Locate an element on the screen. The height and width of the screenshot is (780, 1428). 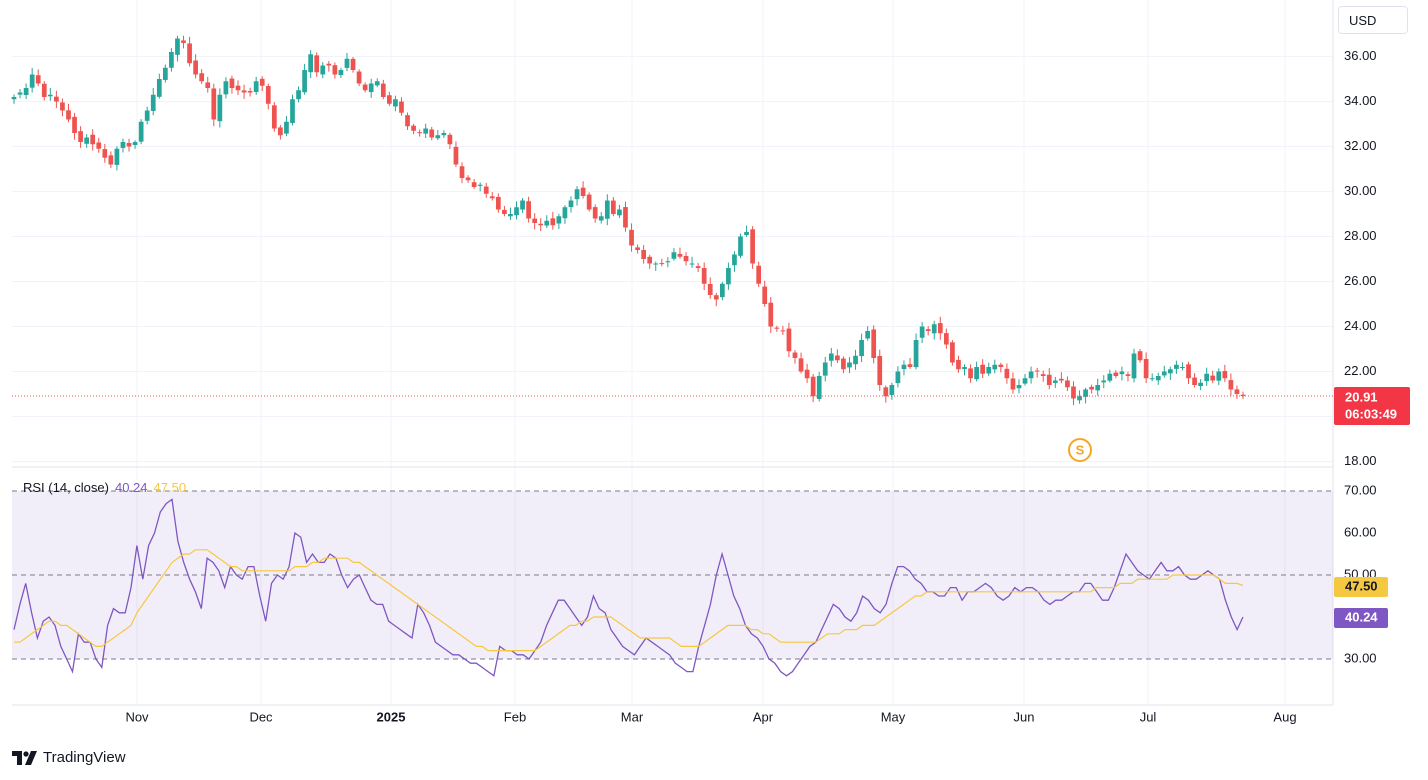
tradingview-logo-icon is located at coordinates (24, 757).